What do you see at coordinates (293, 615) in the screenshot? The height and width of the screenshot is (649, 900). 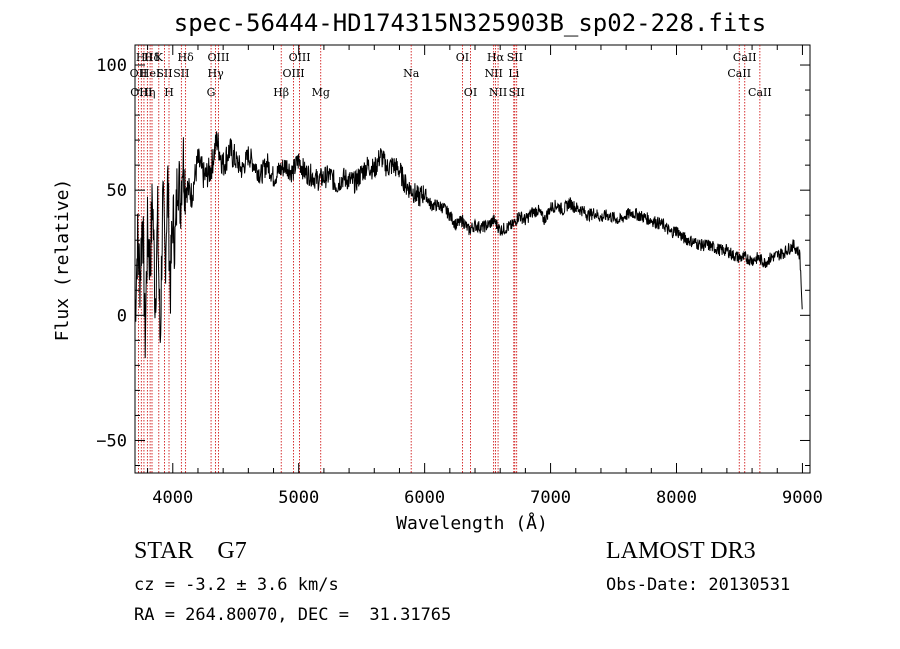 I see `coordinates-label: RA = 264.80070, DEC = 31.31765` at bounding box center [293, 615].